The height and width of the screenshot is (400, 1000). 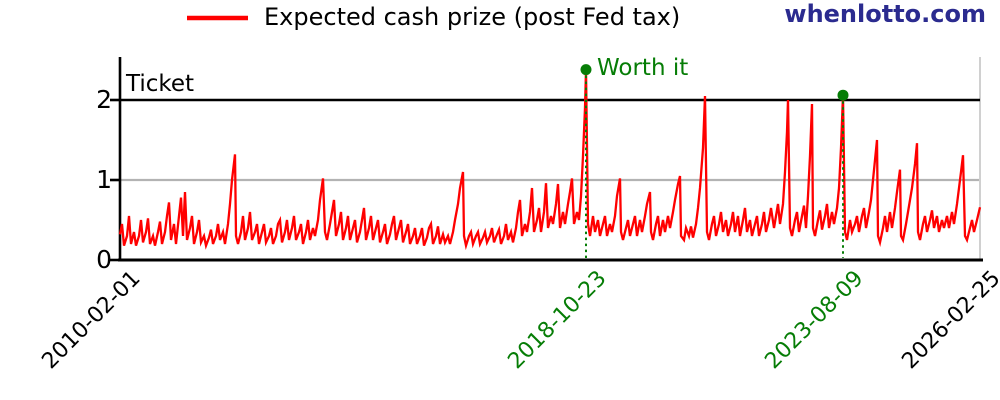 I want to click on worth-it-annotation: Worth it, so click(x=643, y=68).